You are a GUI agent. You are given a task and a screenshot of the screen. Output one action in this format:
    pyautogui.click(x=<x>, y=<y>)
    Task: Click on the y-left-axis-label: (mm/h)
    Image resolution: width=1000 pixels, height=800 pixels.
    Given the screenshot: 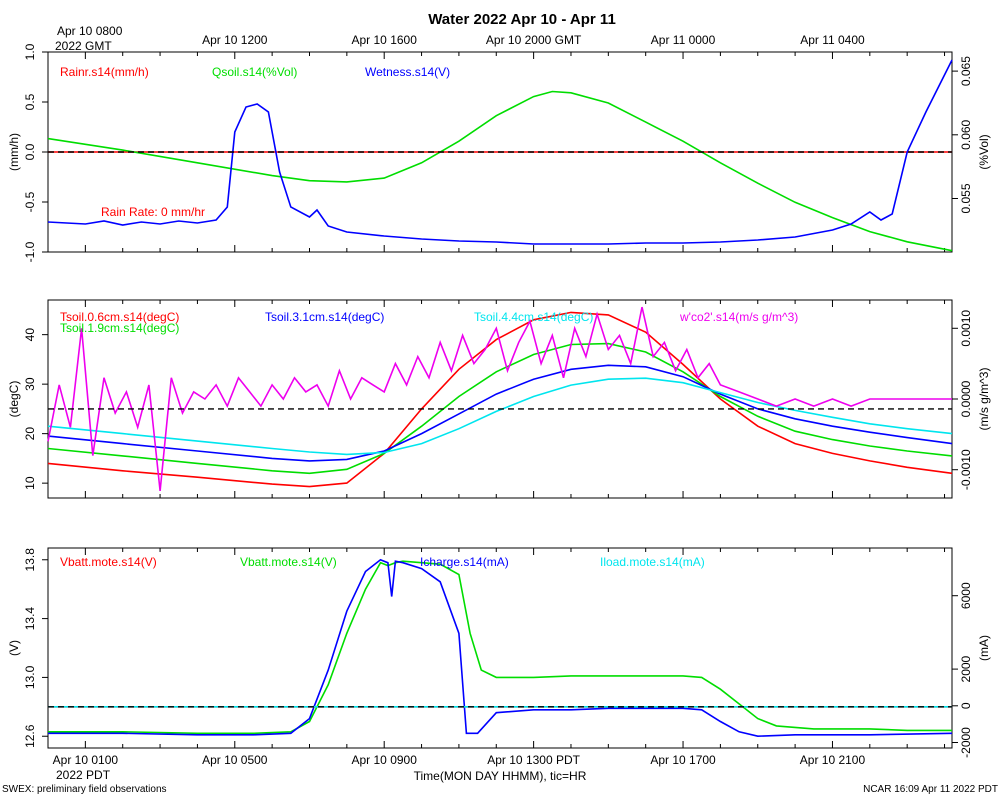 What is the action you would take?
    pyautogui.click(x=14, y=152)
    